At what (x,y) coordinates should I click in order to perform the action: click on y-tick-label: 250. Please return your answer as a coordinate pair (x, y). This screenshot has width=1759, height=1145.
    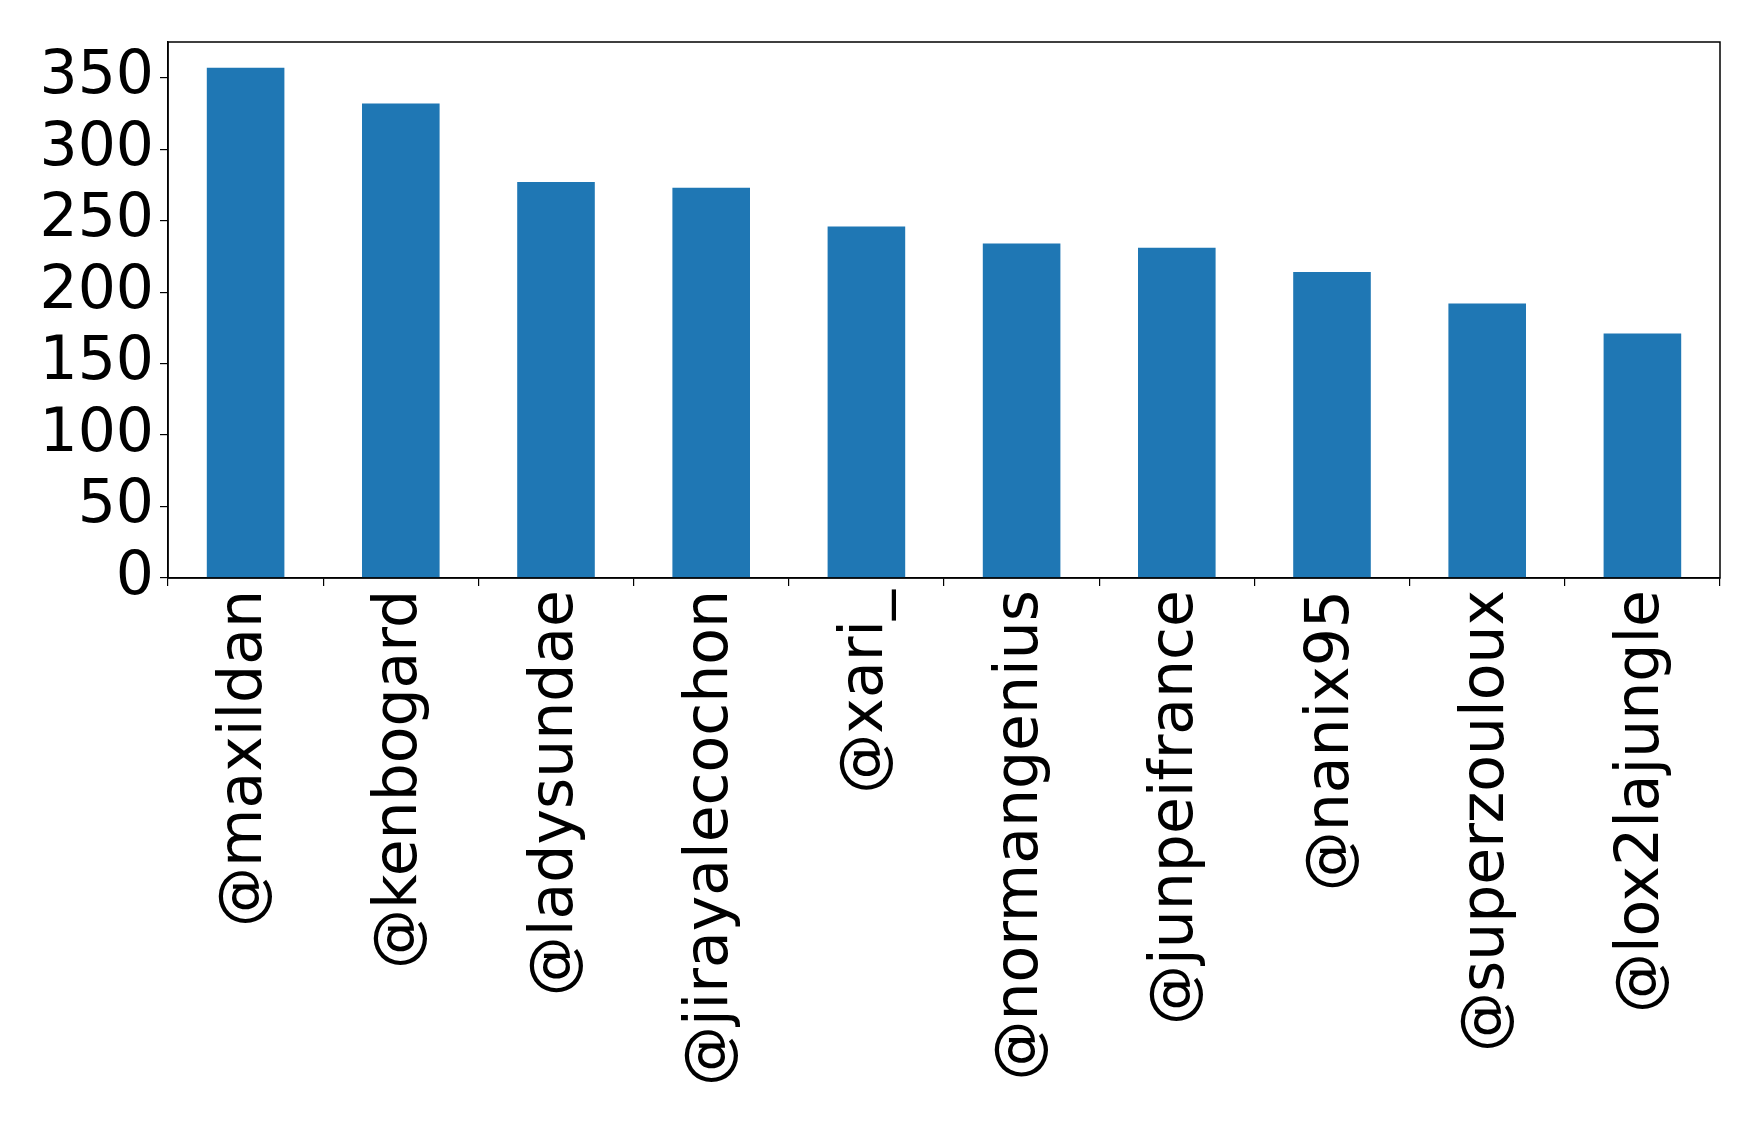
    Looking at the image, I should click on (96, 215).